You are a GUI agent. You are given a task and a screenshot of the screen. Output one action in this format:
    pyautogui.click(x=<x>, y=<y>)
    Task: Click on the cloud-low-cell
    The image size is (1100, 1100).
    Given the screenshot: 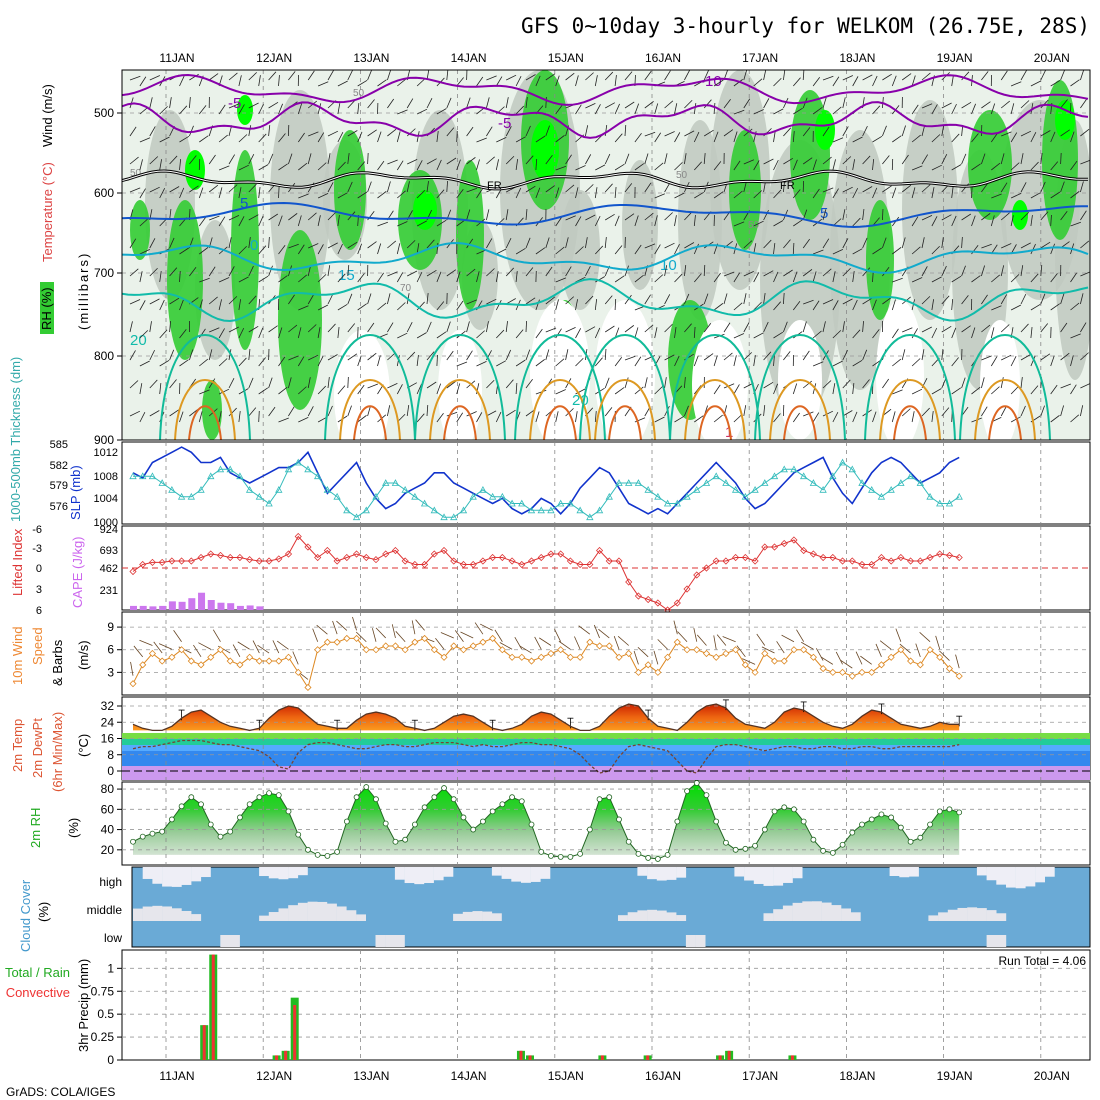 What is the action you would take?
    pyautogui.click(x=690, y=941)
    